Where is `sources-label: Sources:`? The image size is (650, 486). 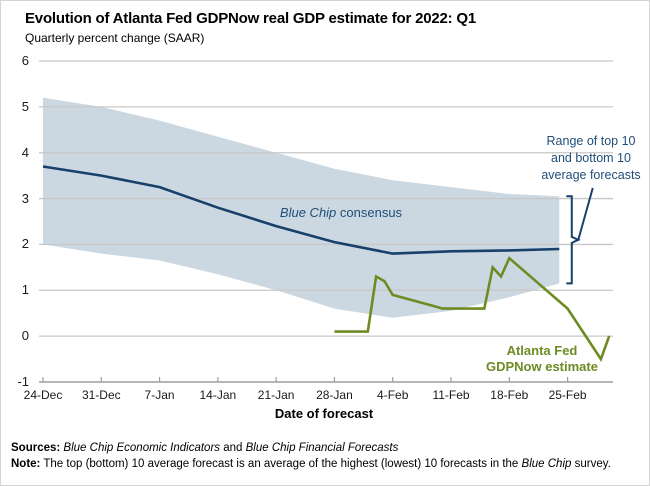
sources-label: Sources: is located at coordinates (36, 448).